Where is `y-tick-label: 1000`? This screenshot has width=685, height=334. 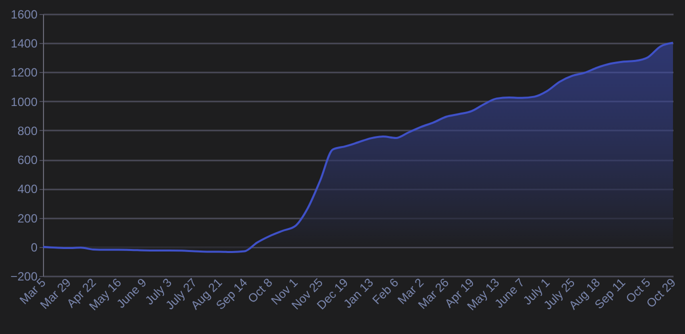
y-tick-label: 1000 is located at coordinates (24, 101).